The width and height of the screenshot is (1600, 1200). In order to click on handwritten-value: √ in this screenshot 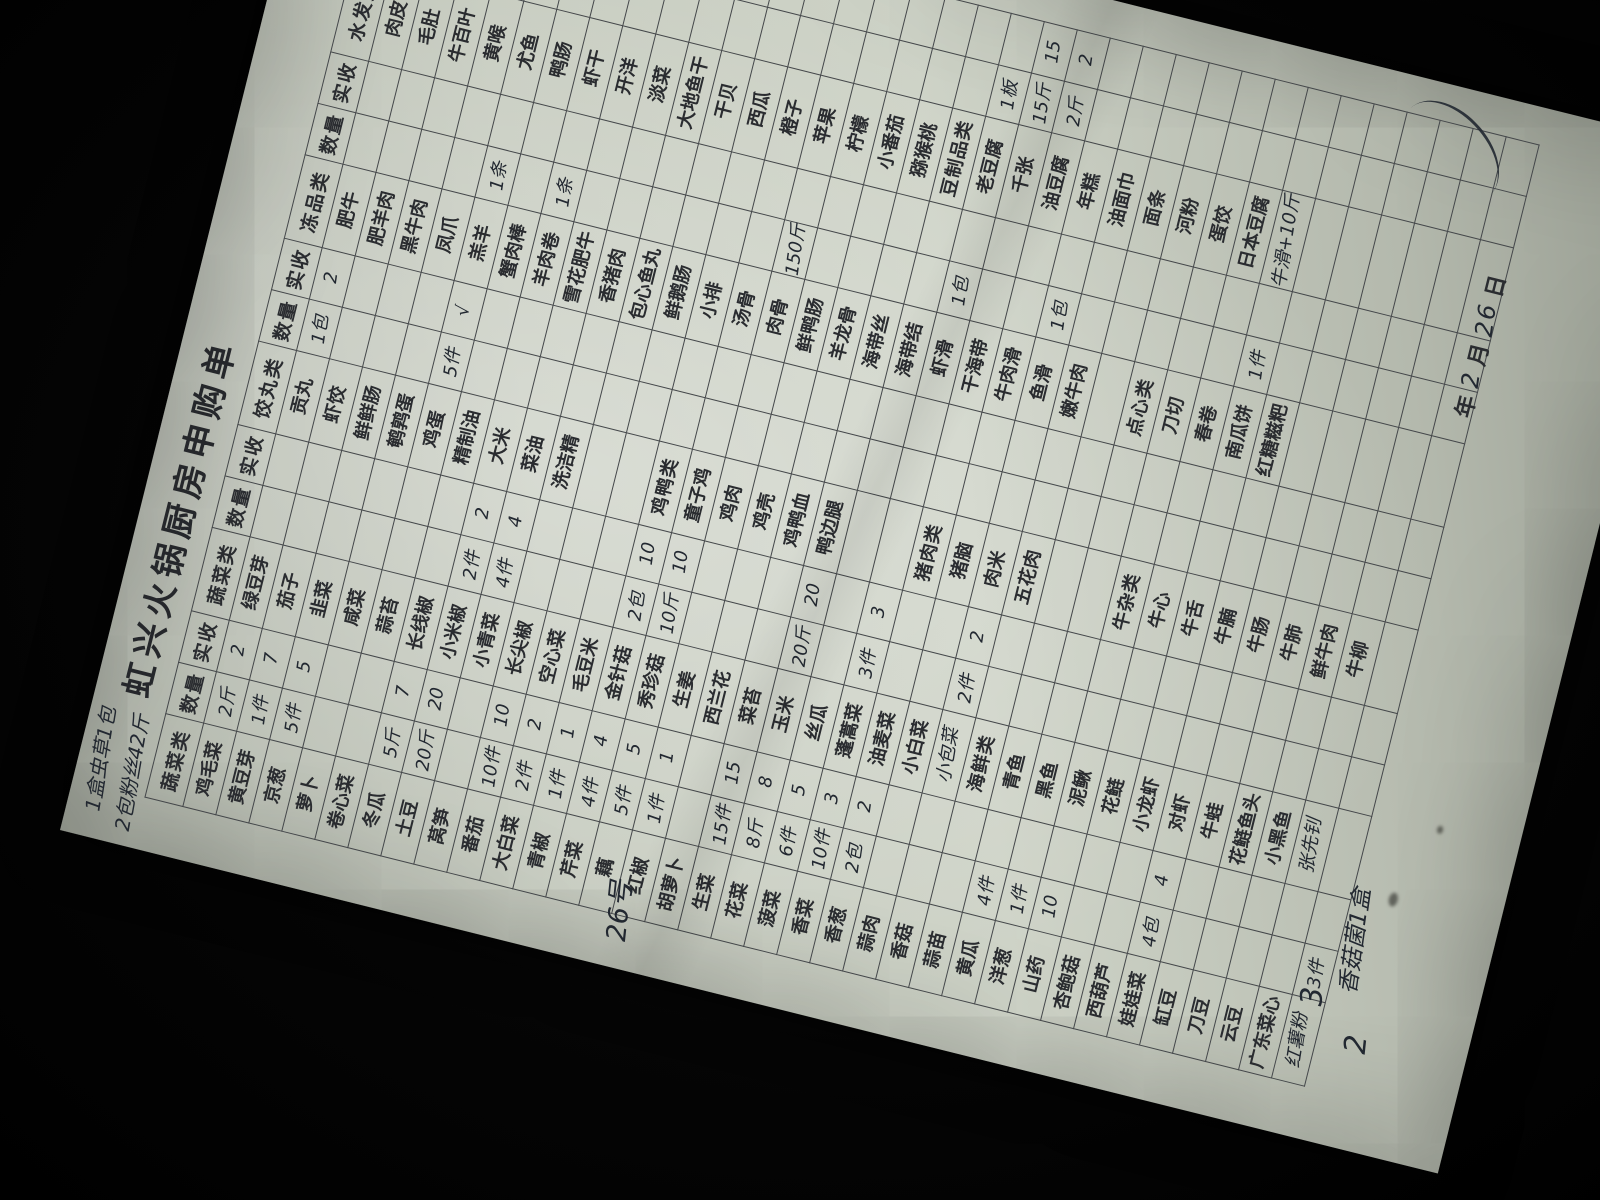, I will do `click(463, 310)`.